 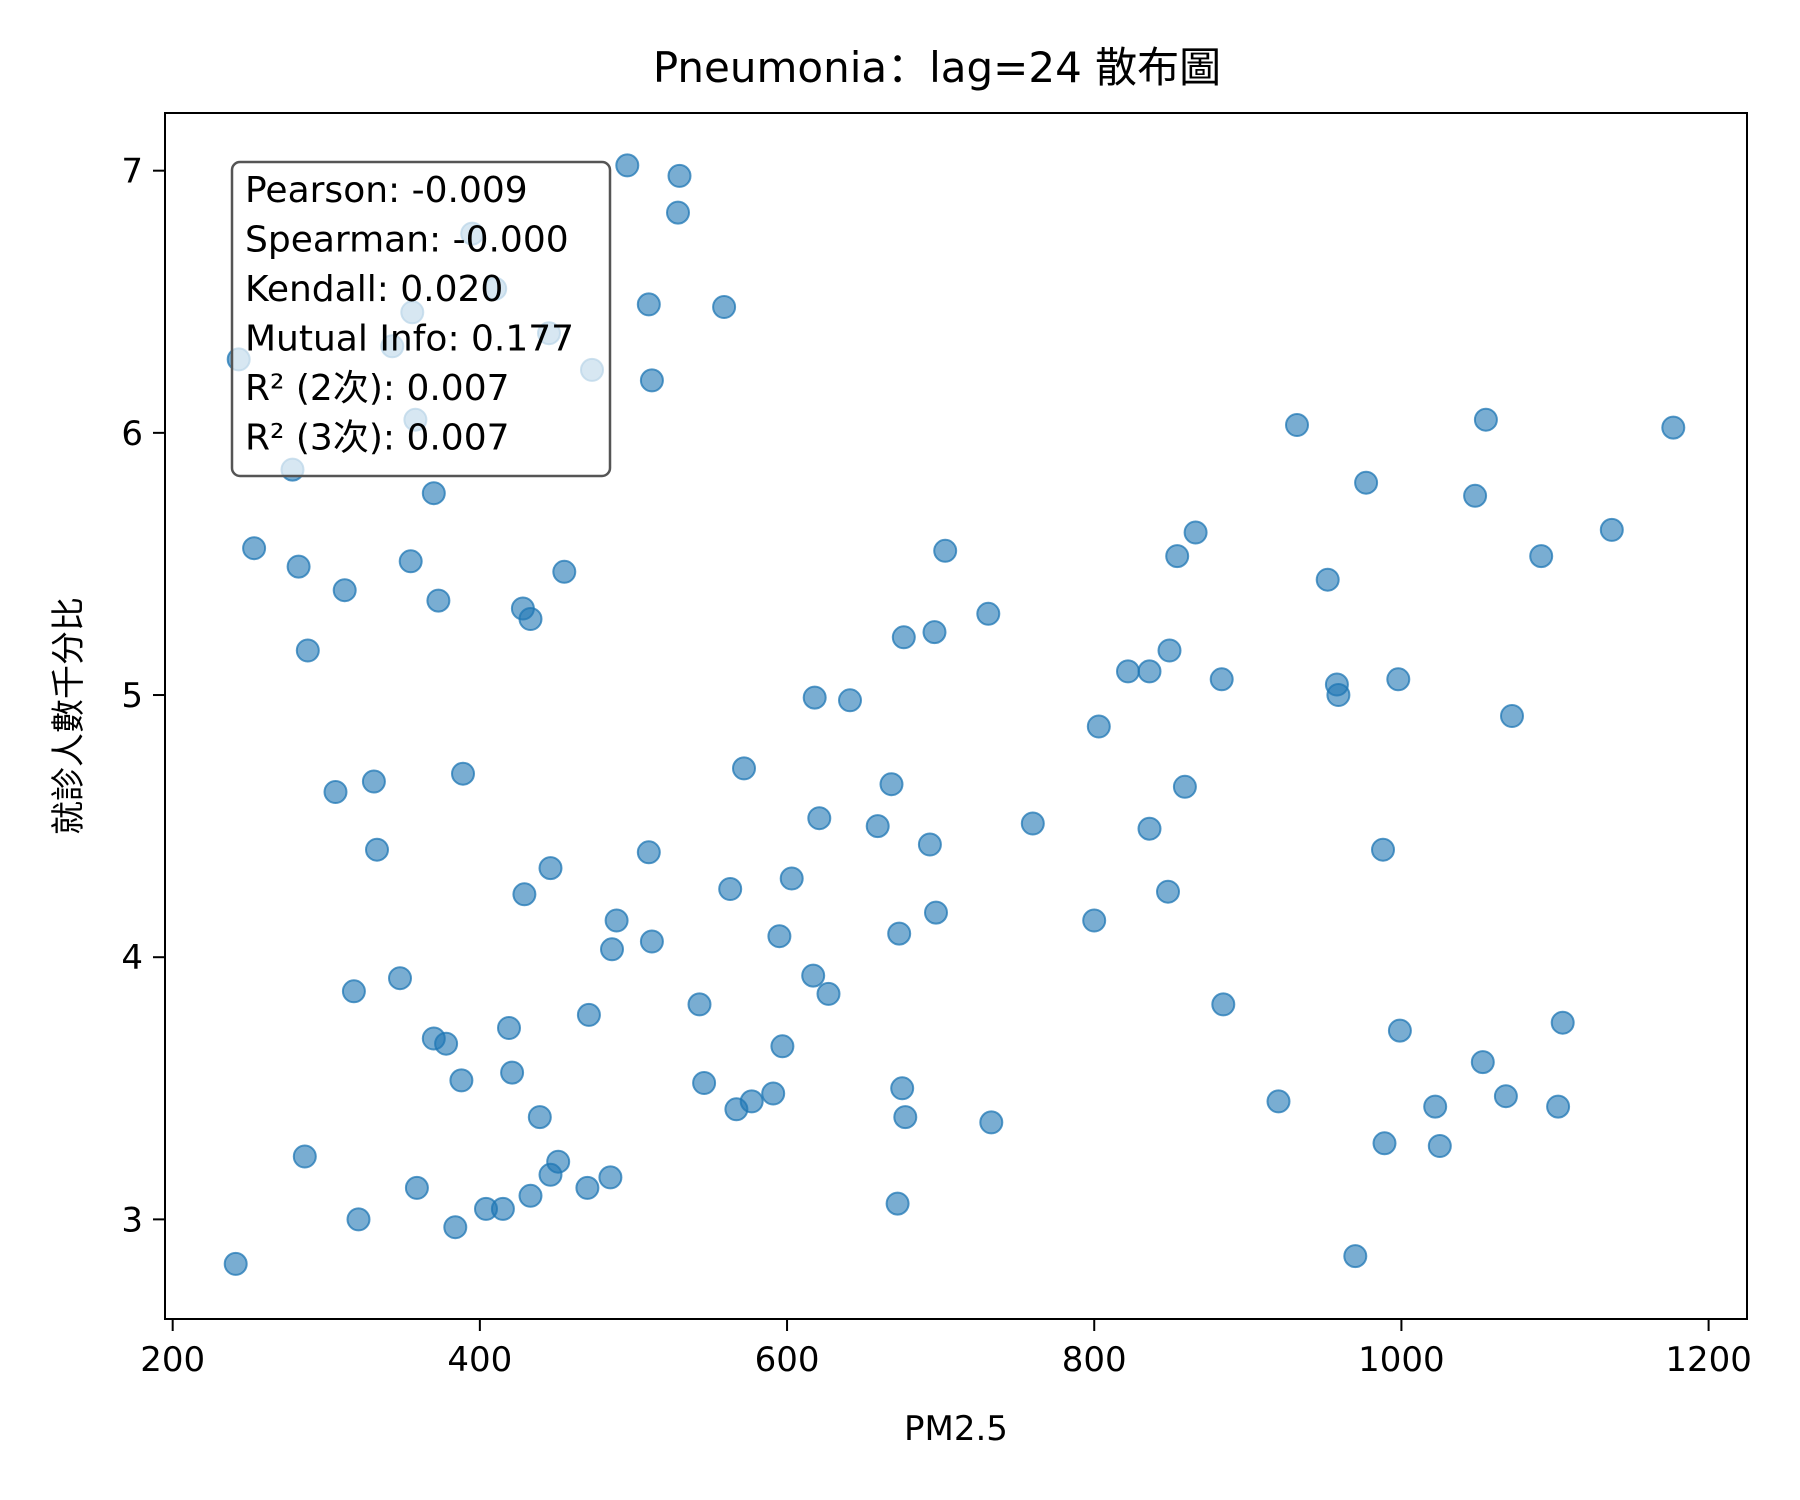 What do you see at coordinates (132, 696) in the screenshot?
I see `y-tick-label-5: 5` at bounding box center [132, 696].